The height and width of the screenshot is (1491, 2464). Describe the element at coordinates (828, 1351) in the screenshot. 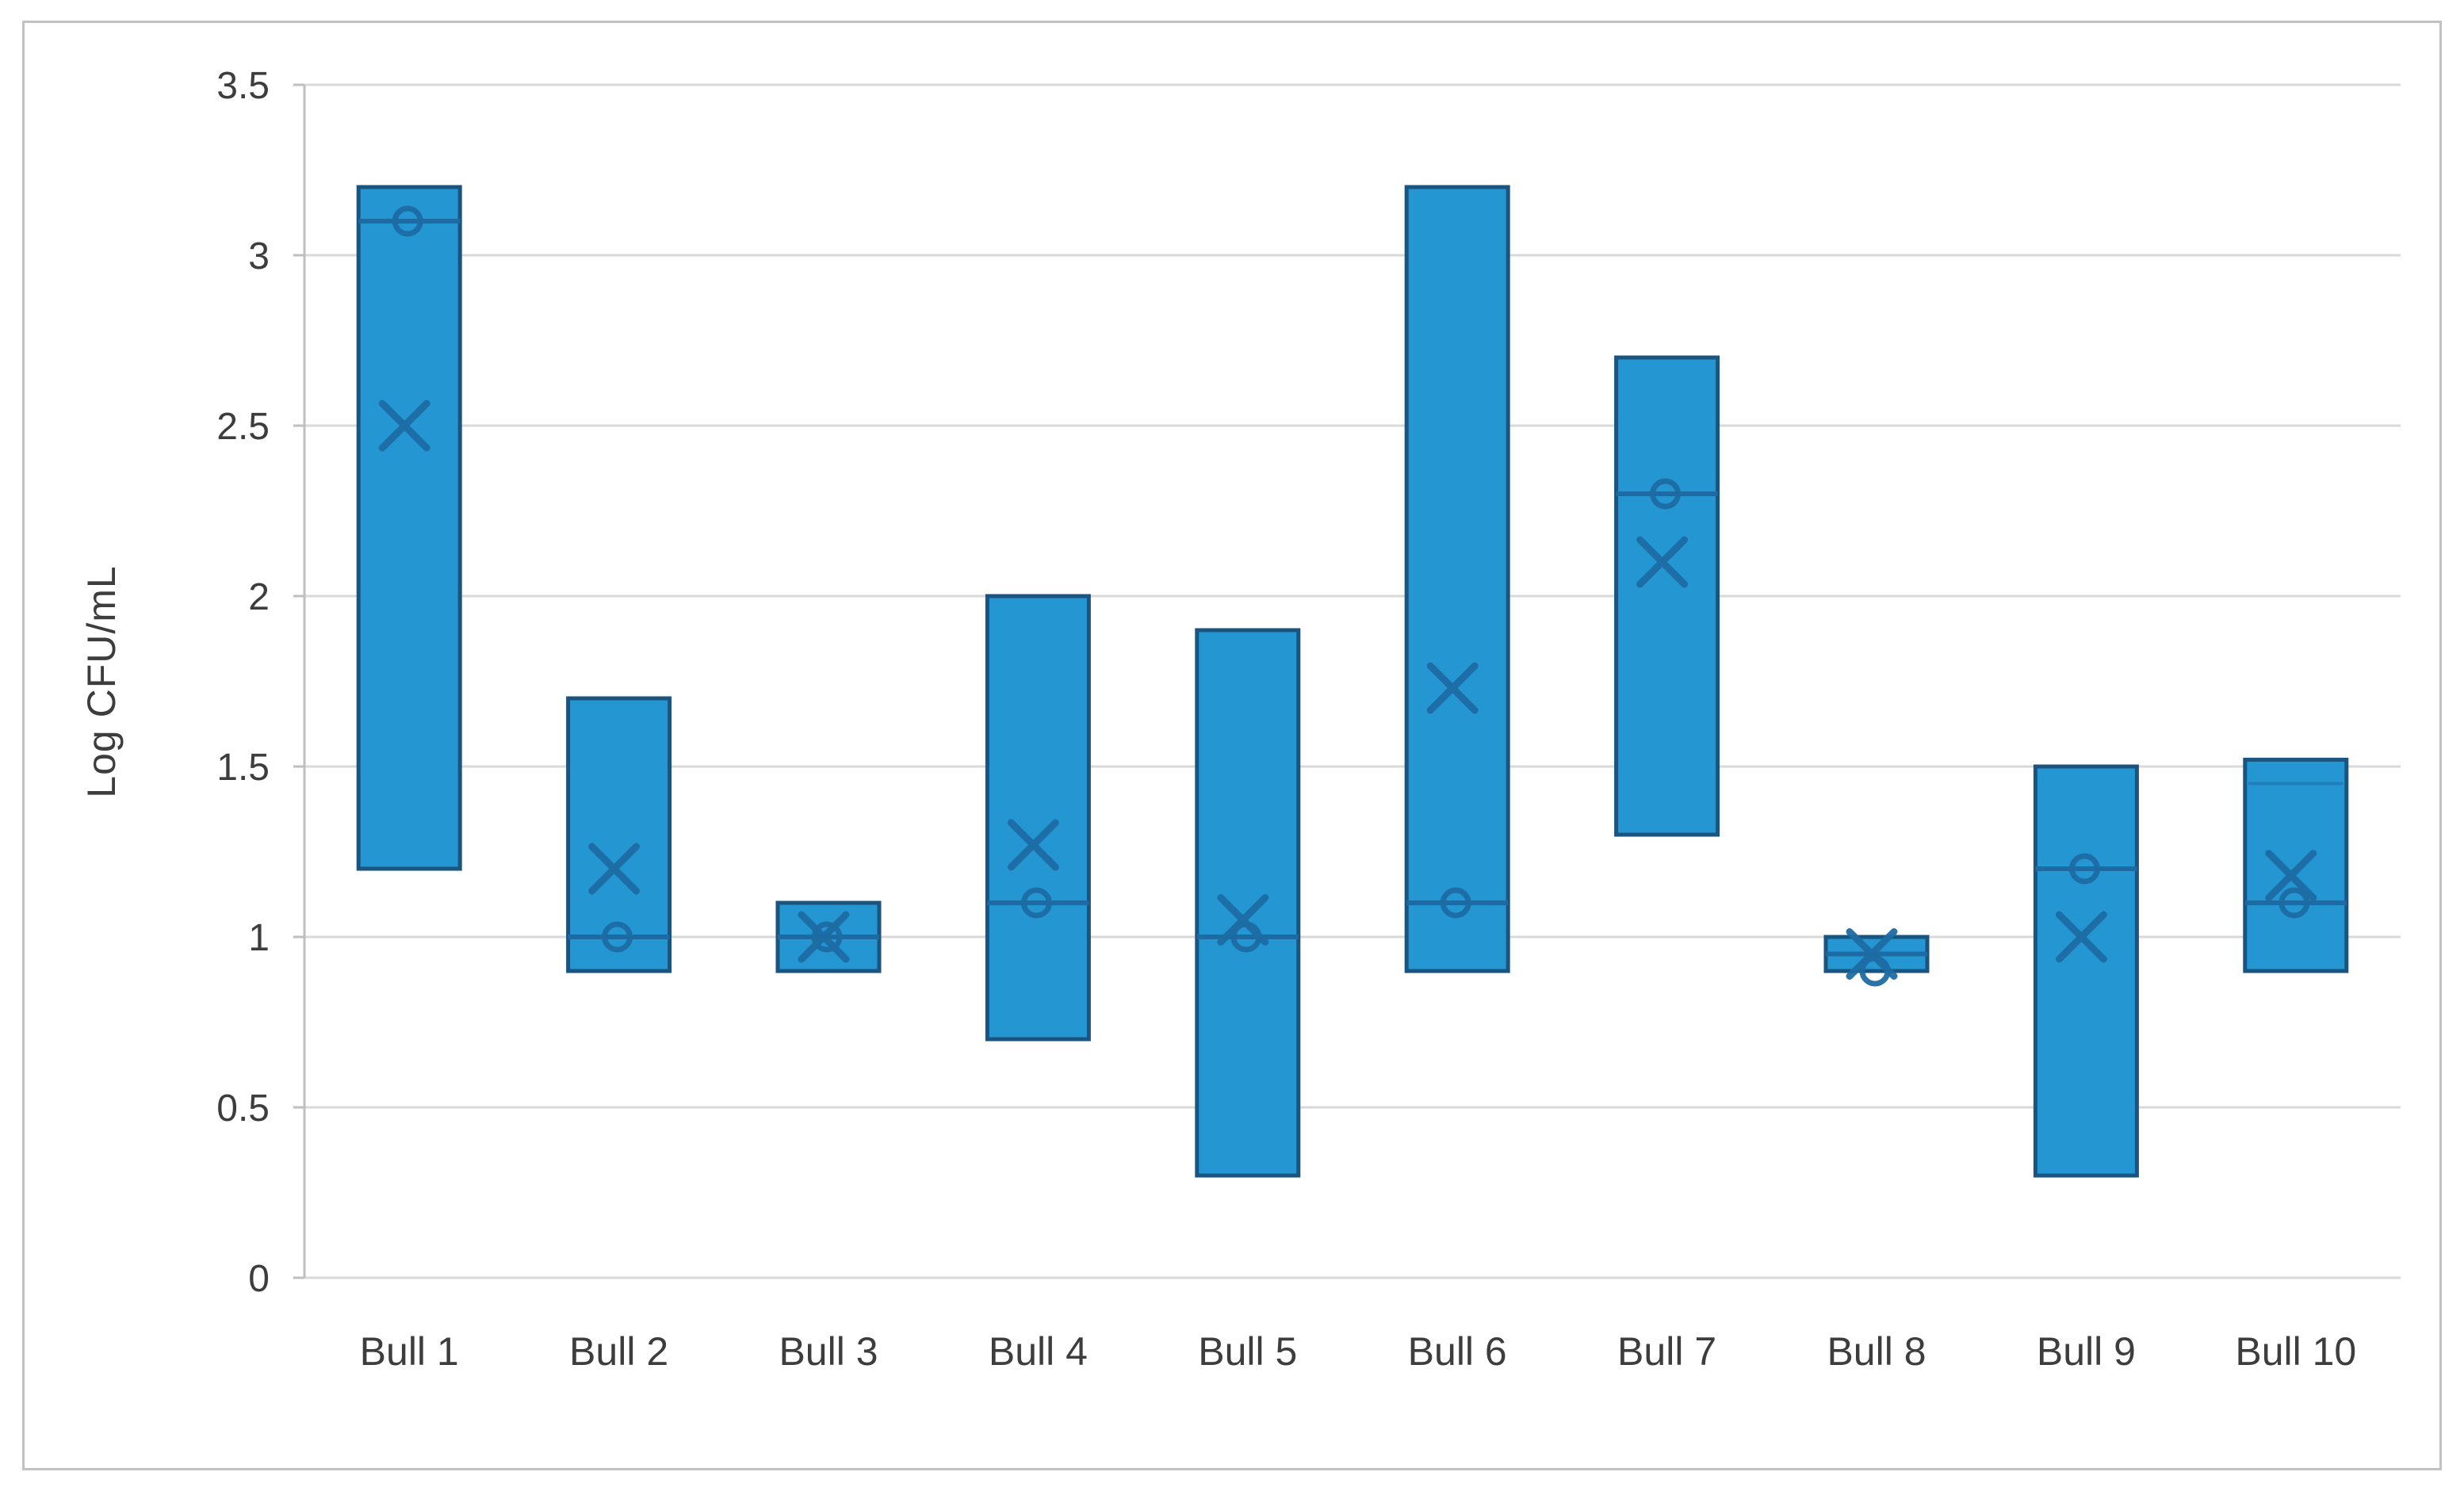

I see `x-tick-label: Bull 3` at that location.